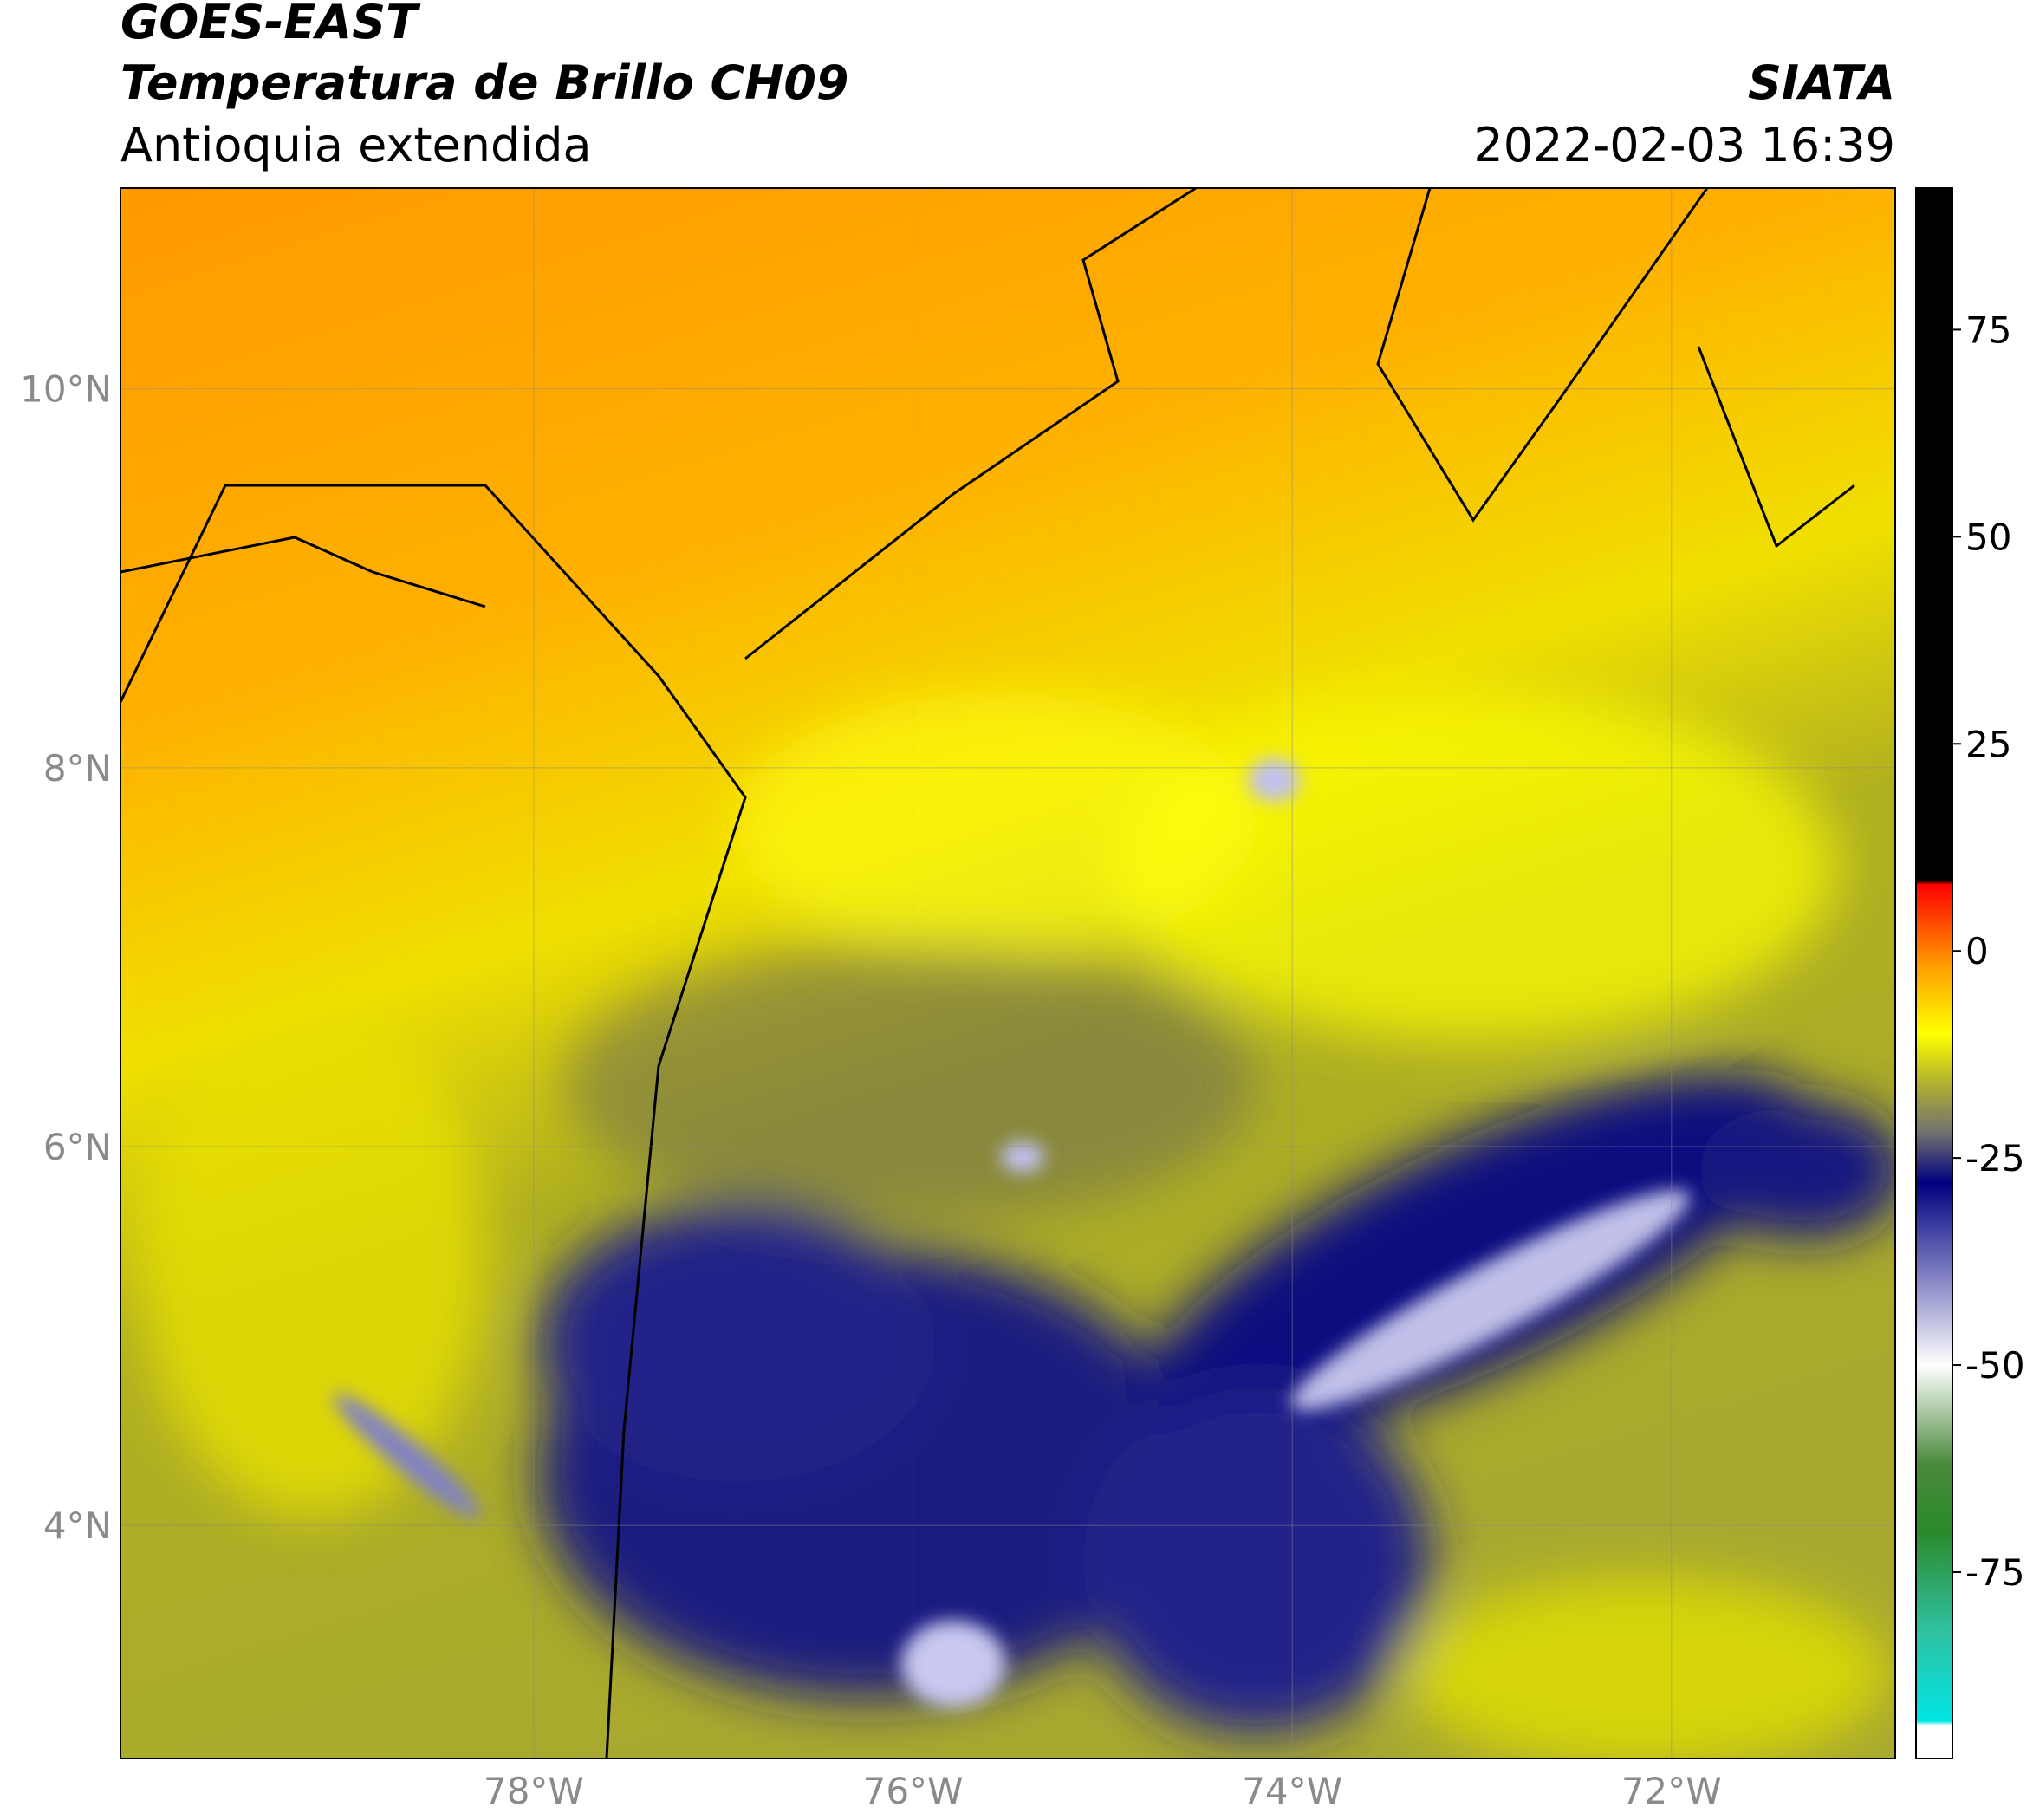 The height and width of the screenshot is (1820, 2033). What do you see at coordinates (1988, 330) in the screenshot?
I see `colorbar-tick-label: 75` at bounding box center [1988, 330].